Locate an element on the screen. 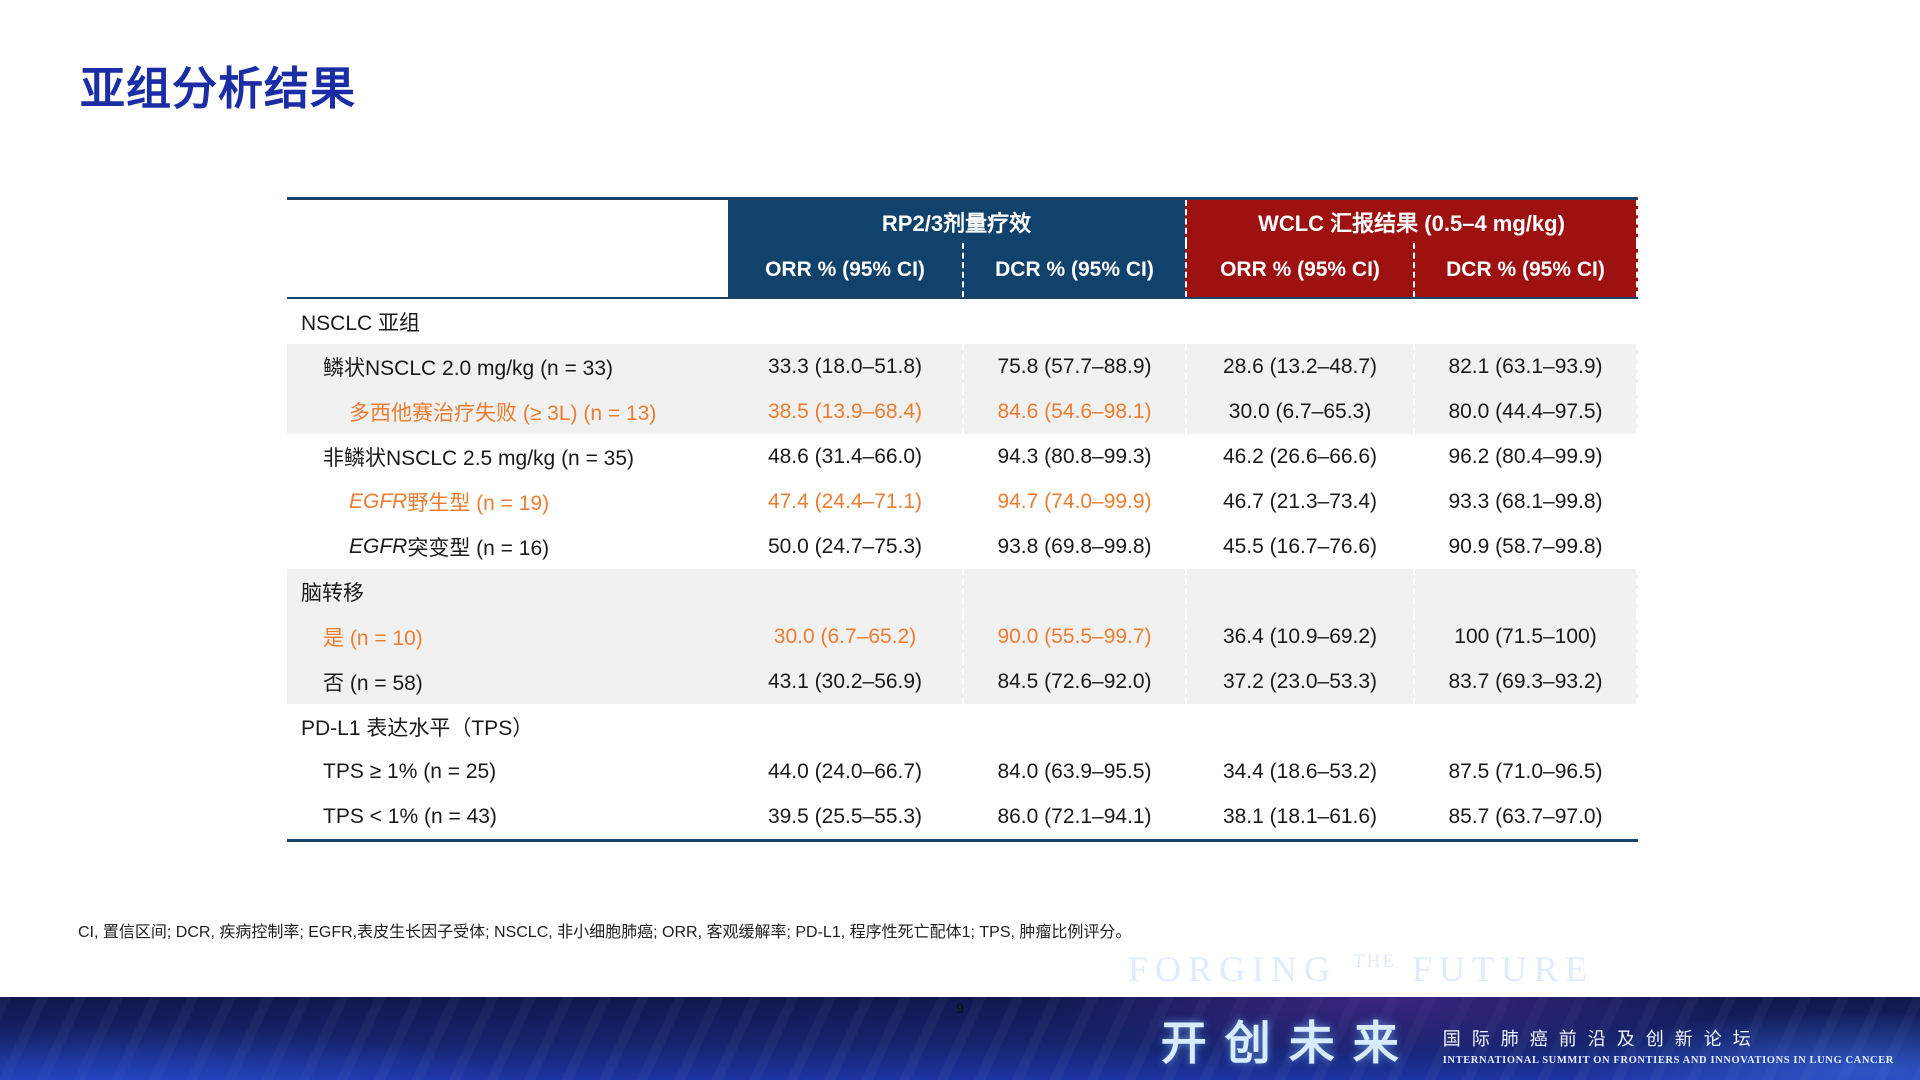  row-label: NSCLC 亚组 is located at coordinates (361, 323).